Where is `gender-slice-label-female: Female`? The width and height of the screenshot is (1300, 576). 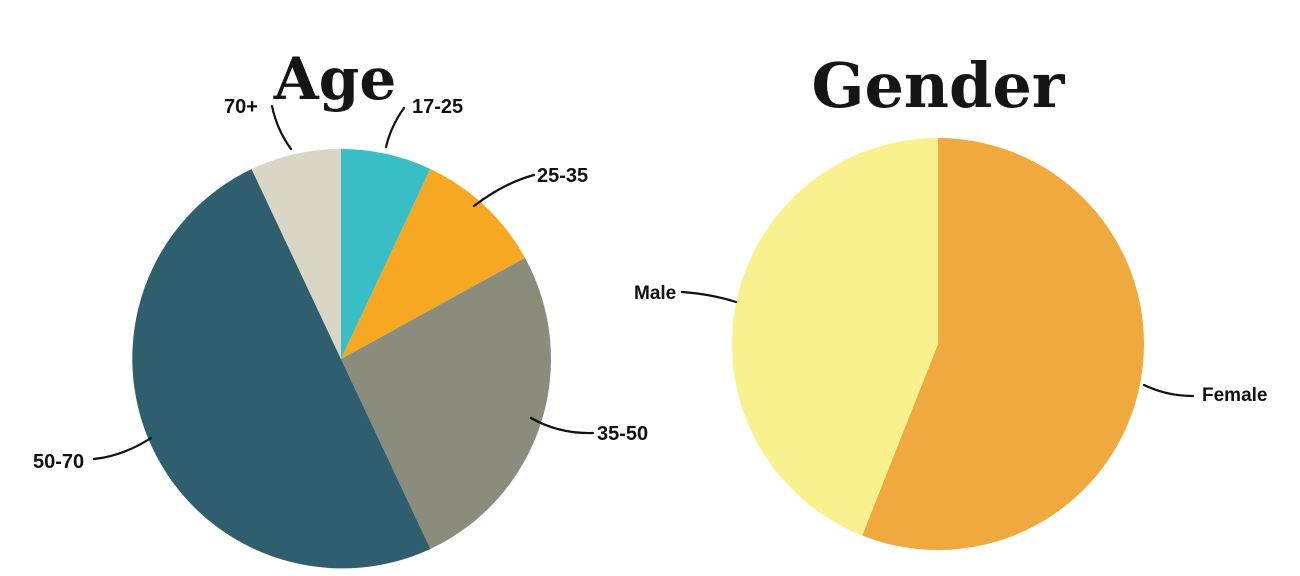 gender-slice-label-female: Female is located at coordinates (1235, 395).